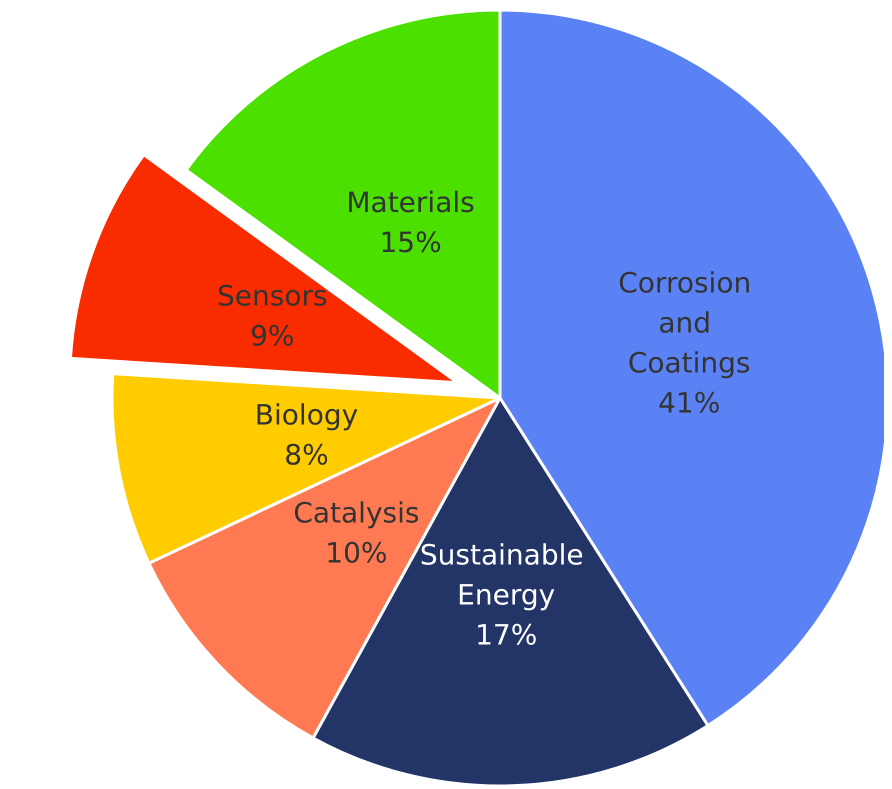 The width and height of the screenshot is (892, 789). What do you see at coordinates (272, 296) in the screenshot?
I see `slice-label: Sensors` at bounding box center [272, 296].